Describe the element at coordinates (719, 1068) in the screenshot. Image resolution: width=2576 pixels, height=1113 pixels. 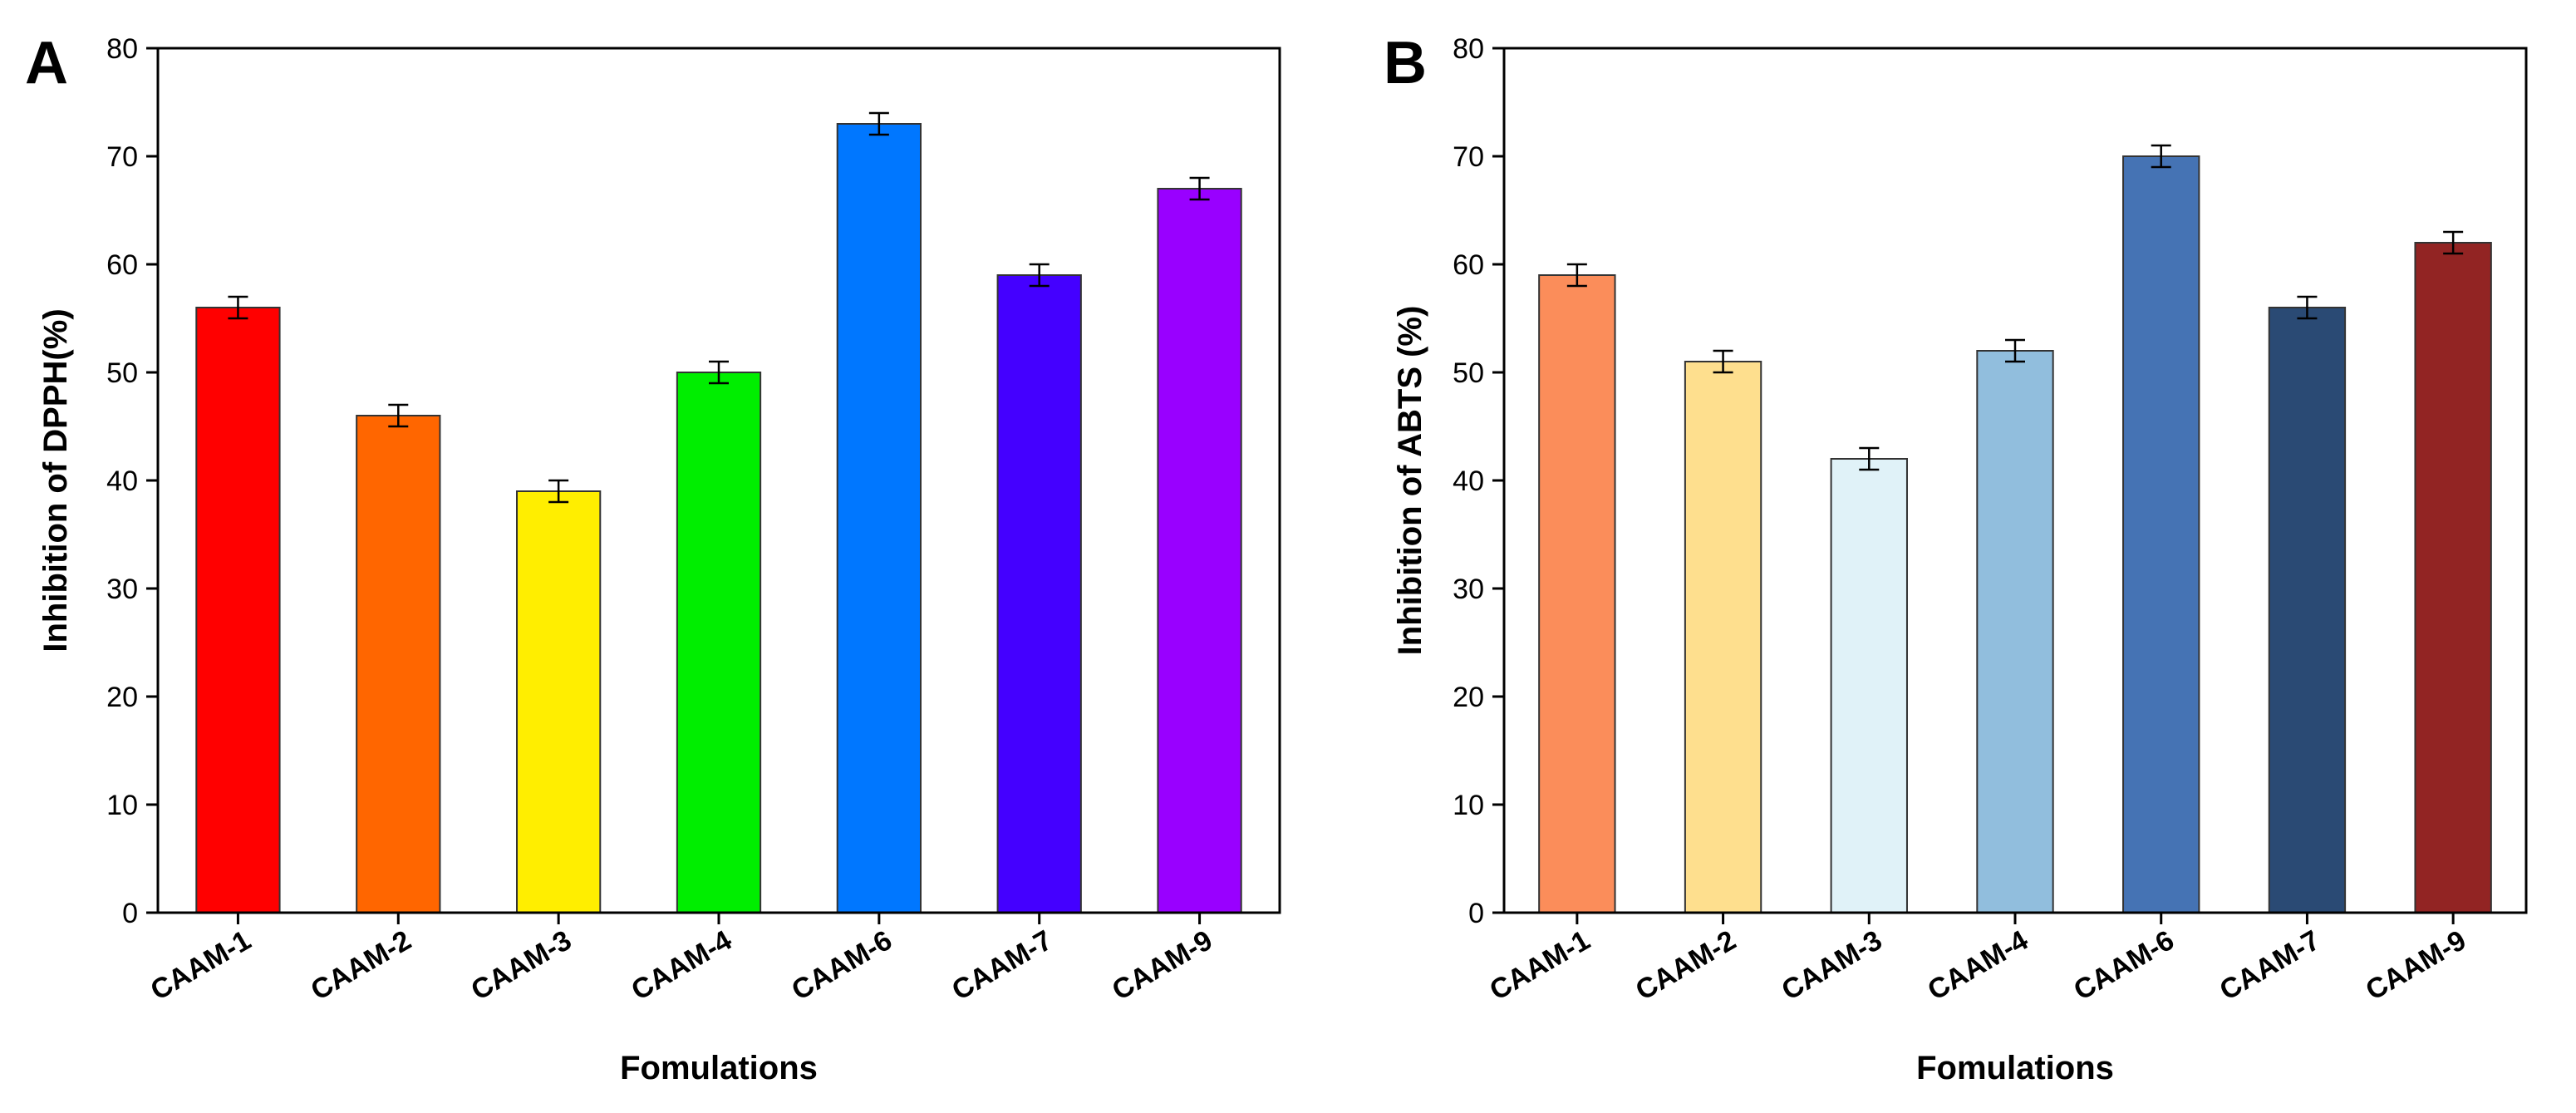
I see `chart-a-x-axis-title: Fomulations` at that location.